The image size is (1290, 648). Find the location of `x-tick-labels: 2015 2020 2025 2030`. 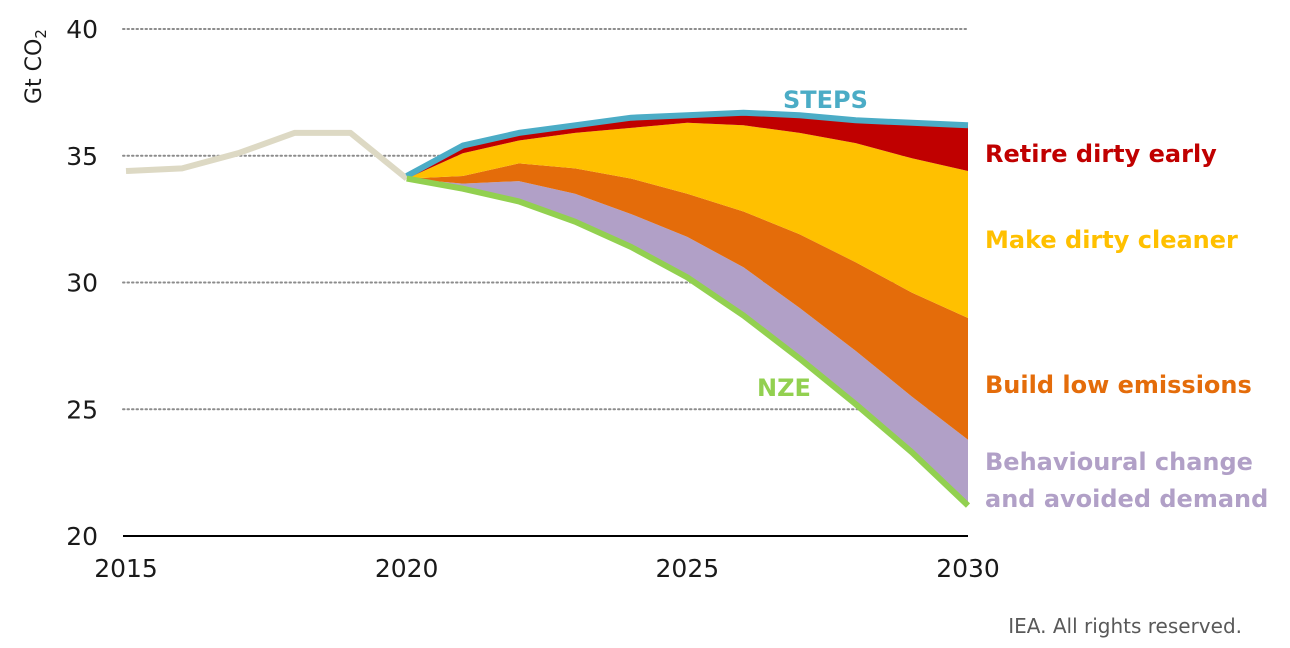

x-tick-labels: 2015 2020 2025 2030 is located at coordinates (547, 568).